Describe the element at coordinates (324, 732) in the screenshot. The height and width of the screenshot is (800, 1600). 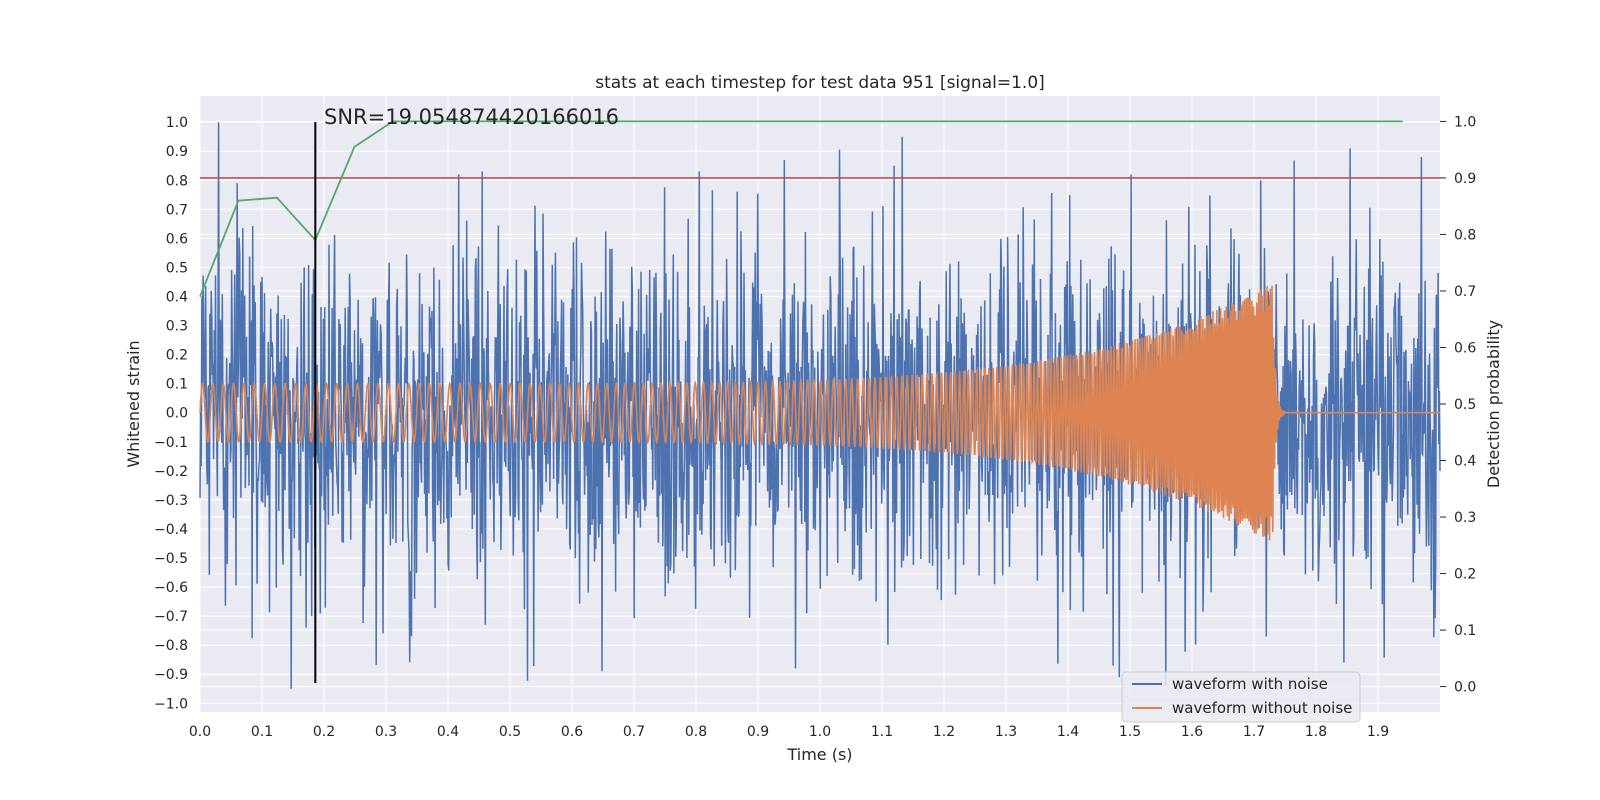
I see `x-tick-label: 0.2` at that location.